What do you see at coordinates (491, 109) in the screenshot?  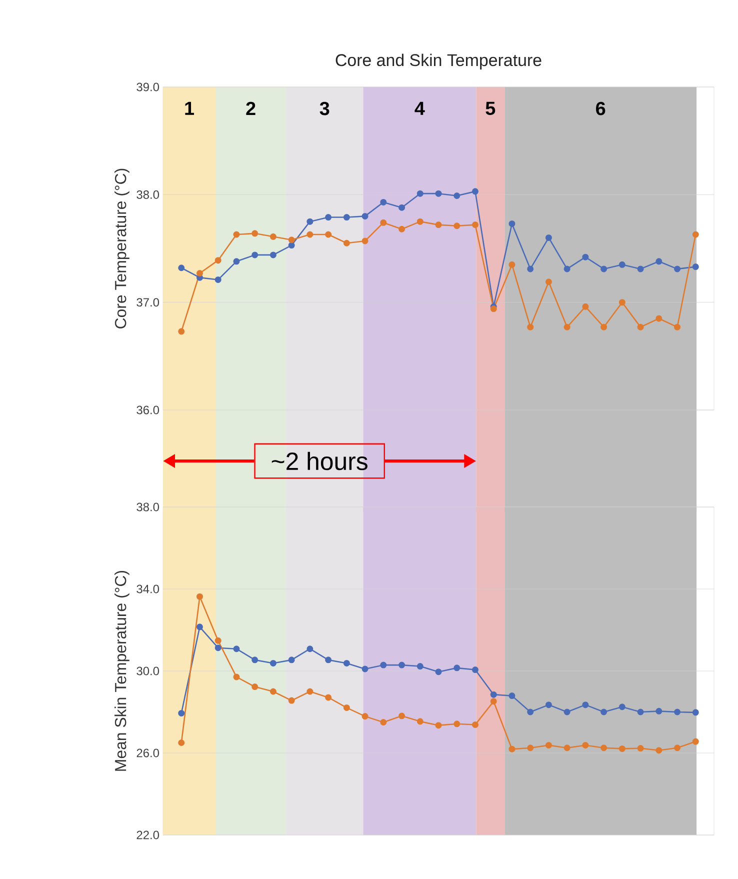 I see `annotation: 5` at bounding box center [491, 109].